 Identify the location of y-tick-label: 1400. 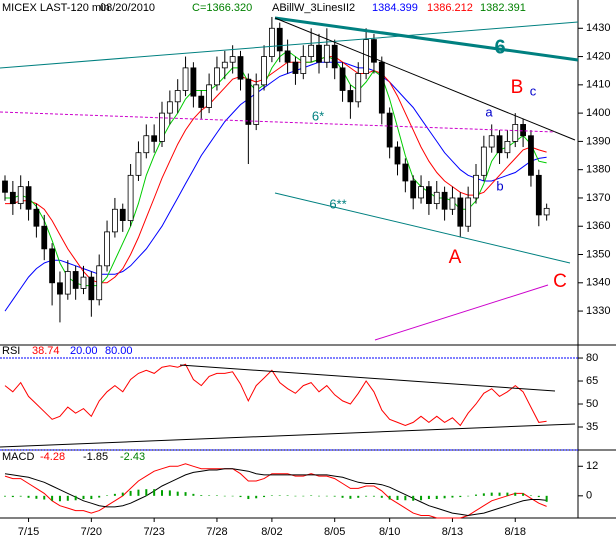
(598, 113).